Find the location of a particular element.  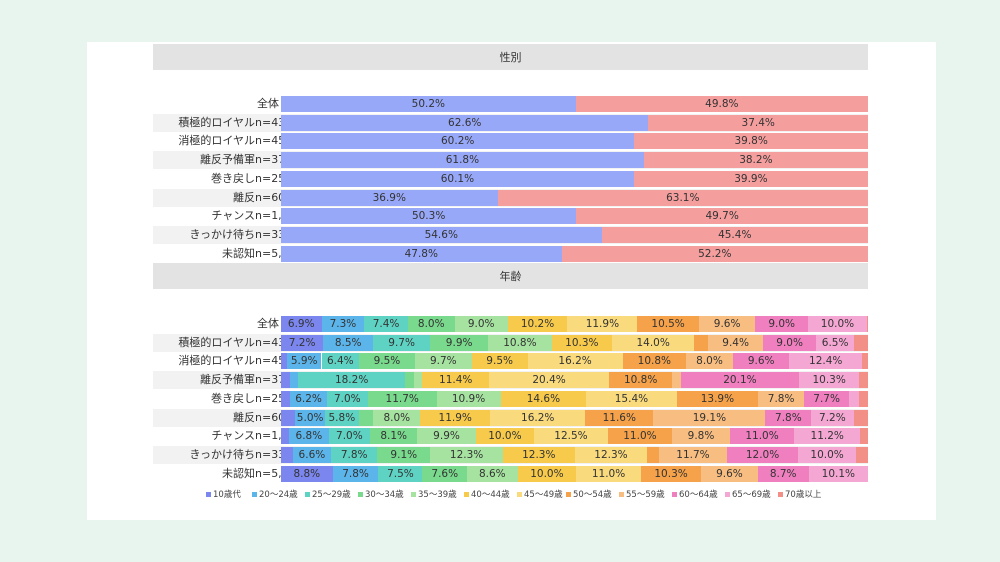

data-label: 8.8% is located at coordinates (307, 473).